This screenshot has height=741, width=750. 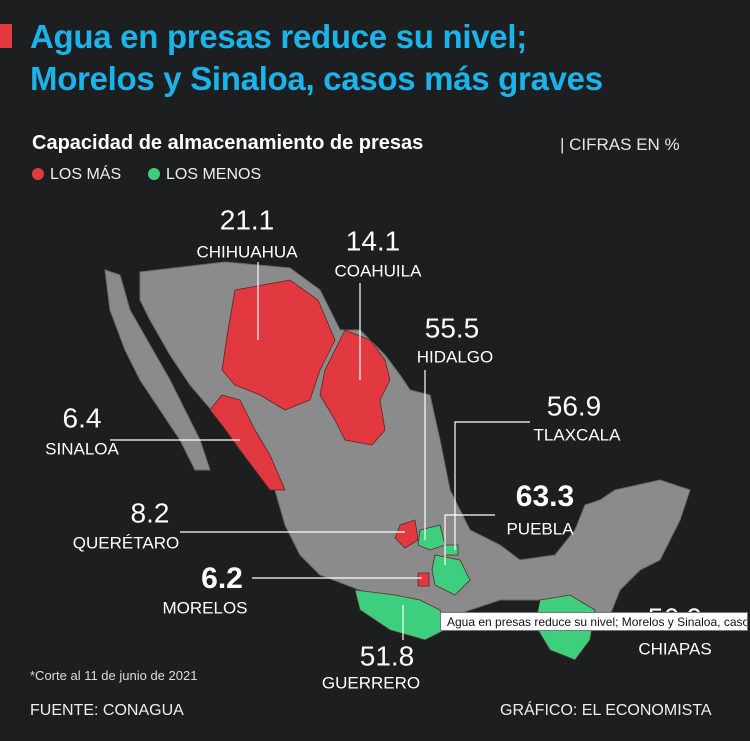 What do you see at coordinates (371, 682) in the screenshot?
I see `state-name: GUERRERO` at bounding box center [371, 682].